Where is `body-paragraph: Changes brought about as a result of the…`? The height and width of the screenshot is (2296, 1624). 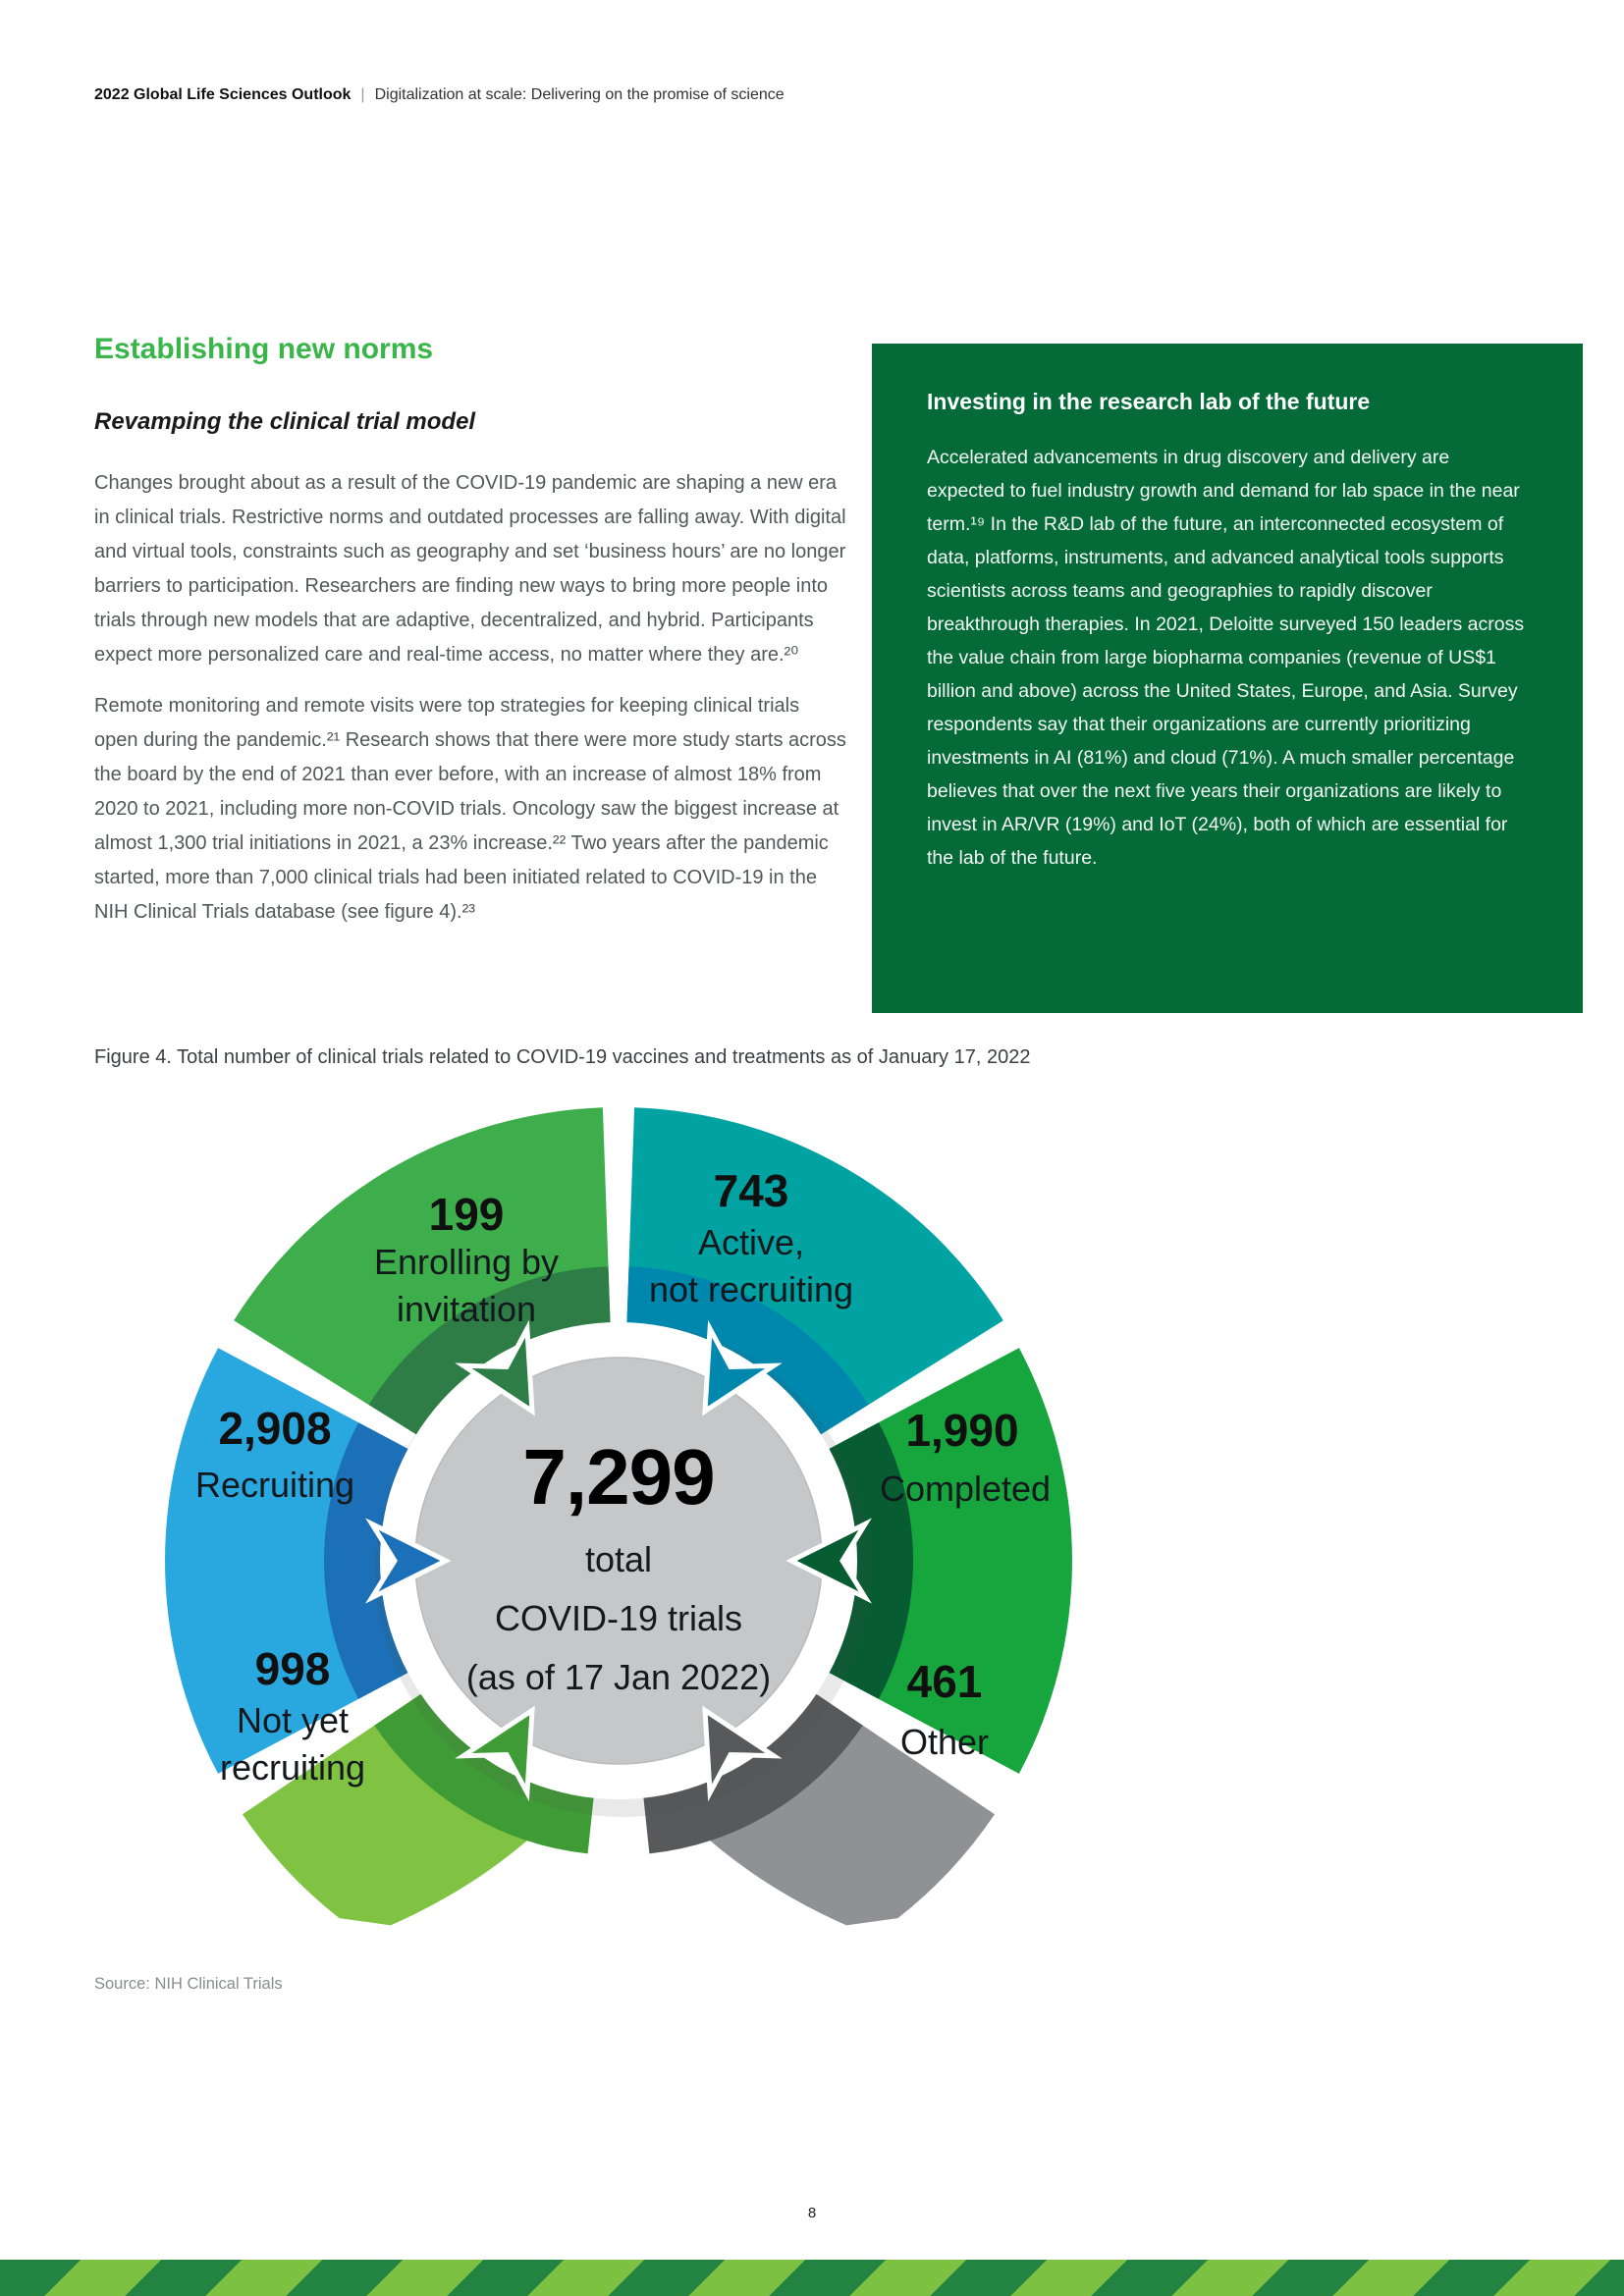 body-paragraph: Changes brought about as a result of the… is located at coordinates (470, 569).